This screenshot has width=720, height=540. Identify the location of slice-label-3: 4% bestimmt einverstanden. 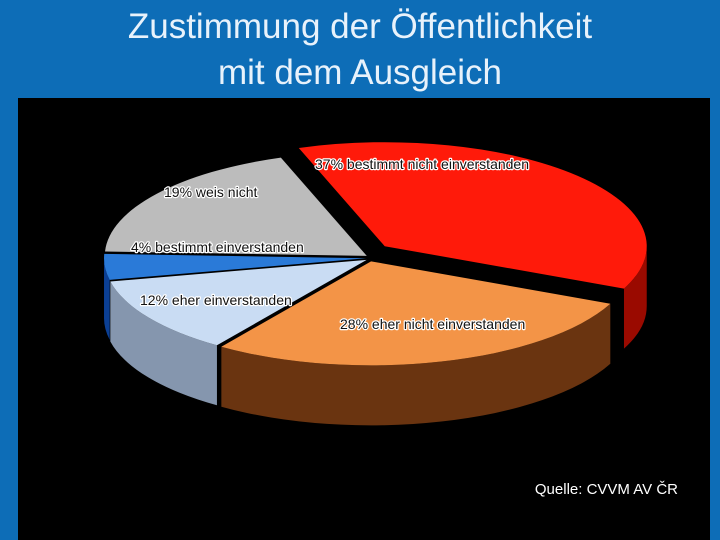
(217, 247).